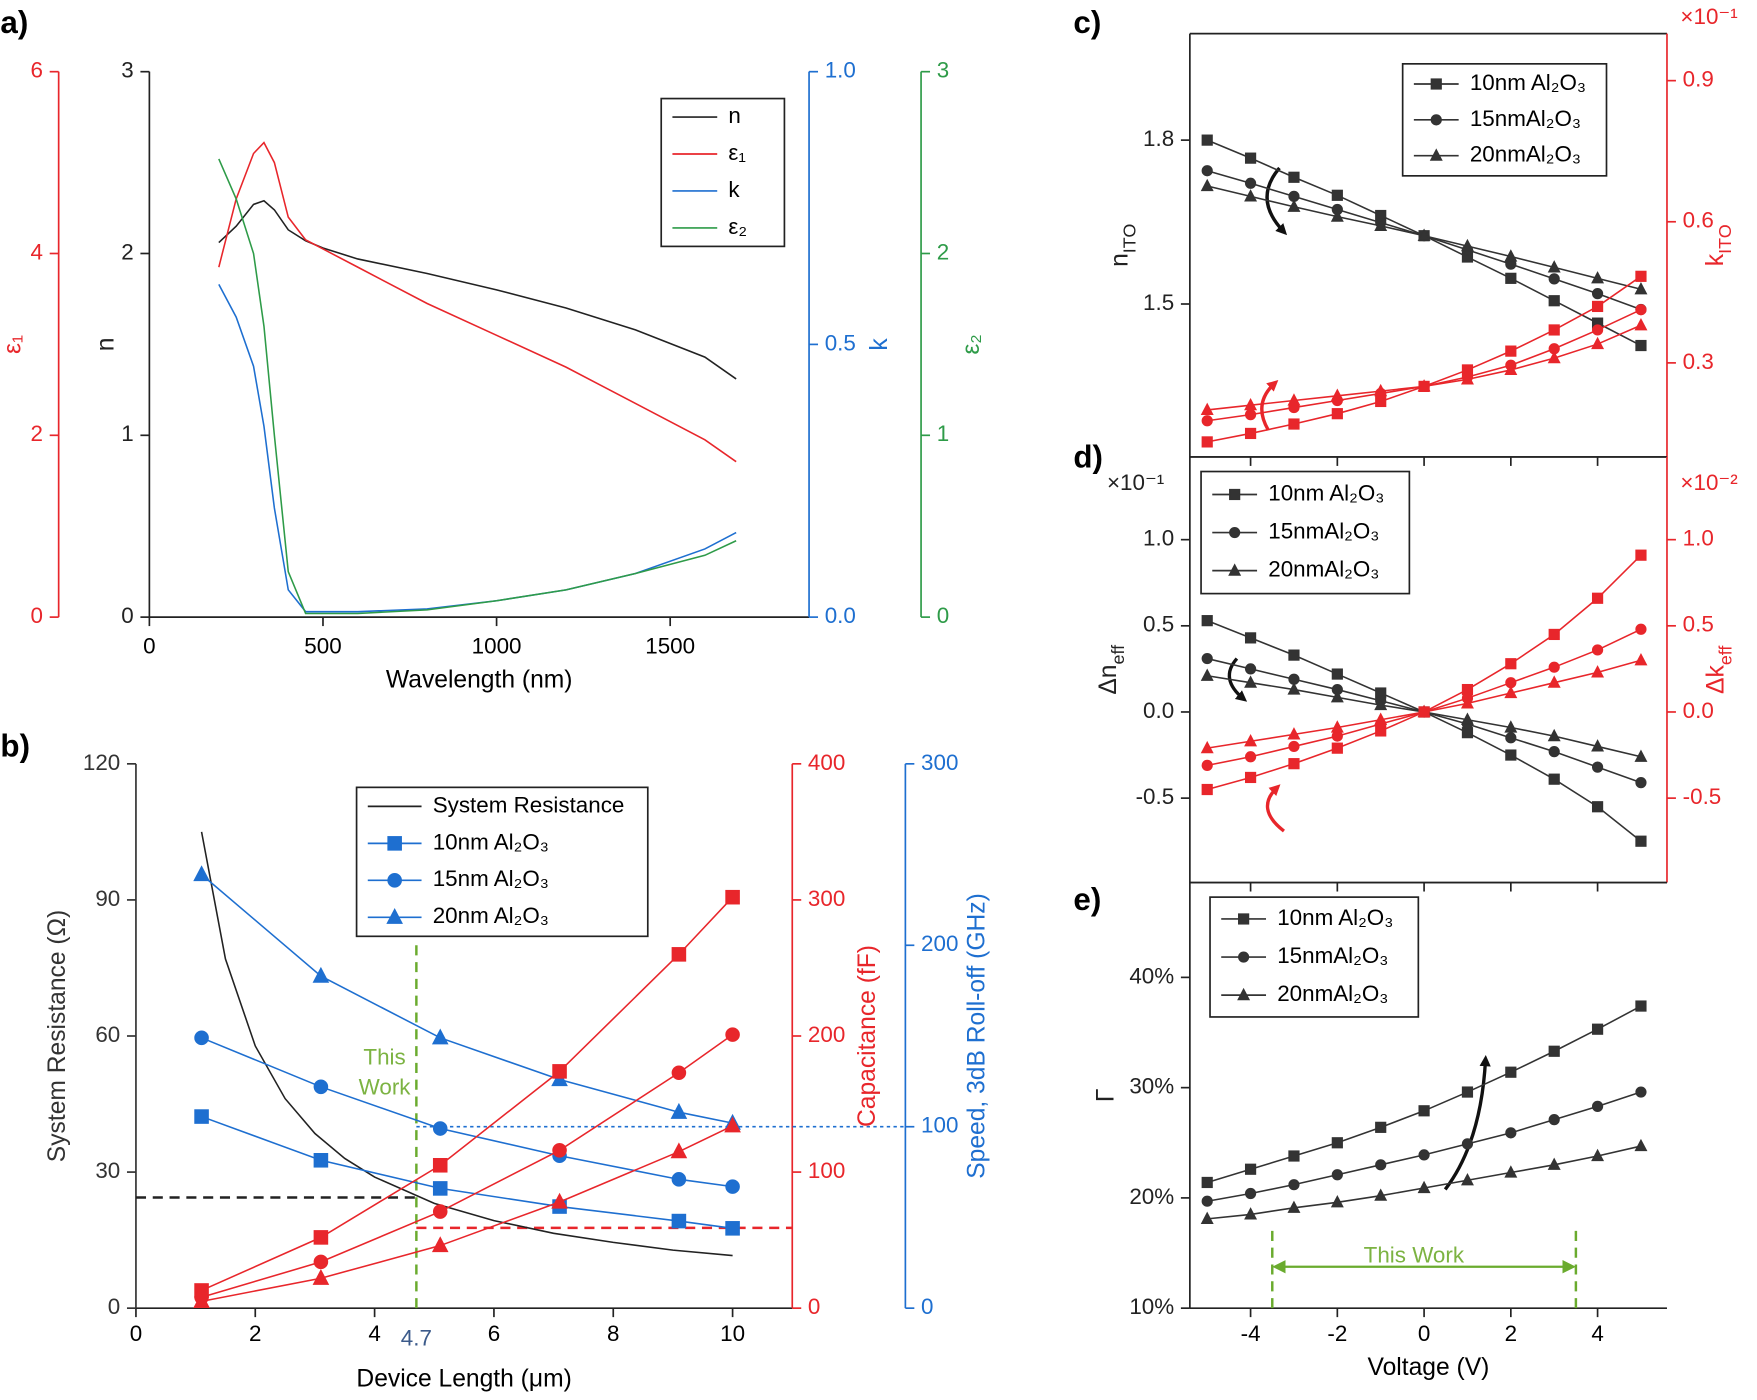 This screenshot has width=1757, height=1400. What do you see at coordinates (136, 1333) in the screenshot?
I see `x-tick-label: 0` at bounding box center [136, 1333].